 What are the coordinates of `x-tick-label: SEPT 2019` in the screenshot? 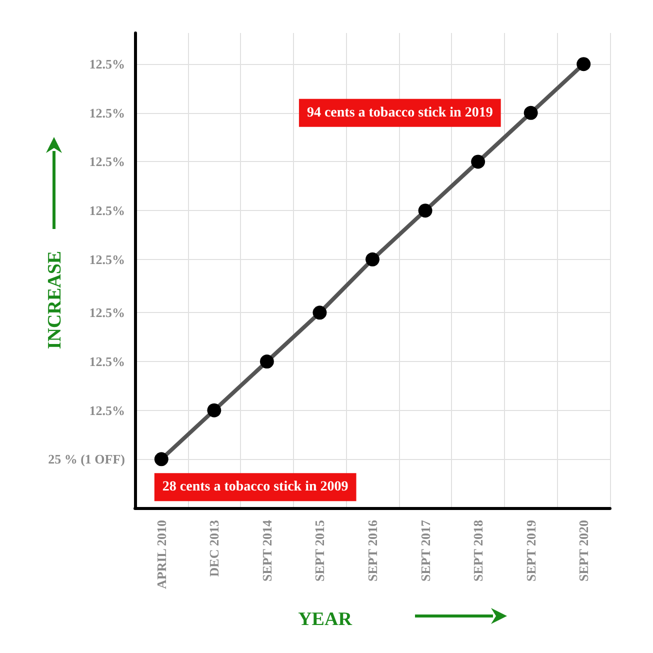 It's located at (530, 551).